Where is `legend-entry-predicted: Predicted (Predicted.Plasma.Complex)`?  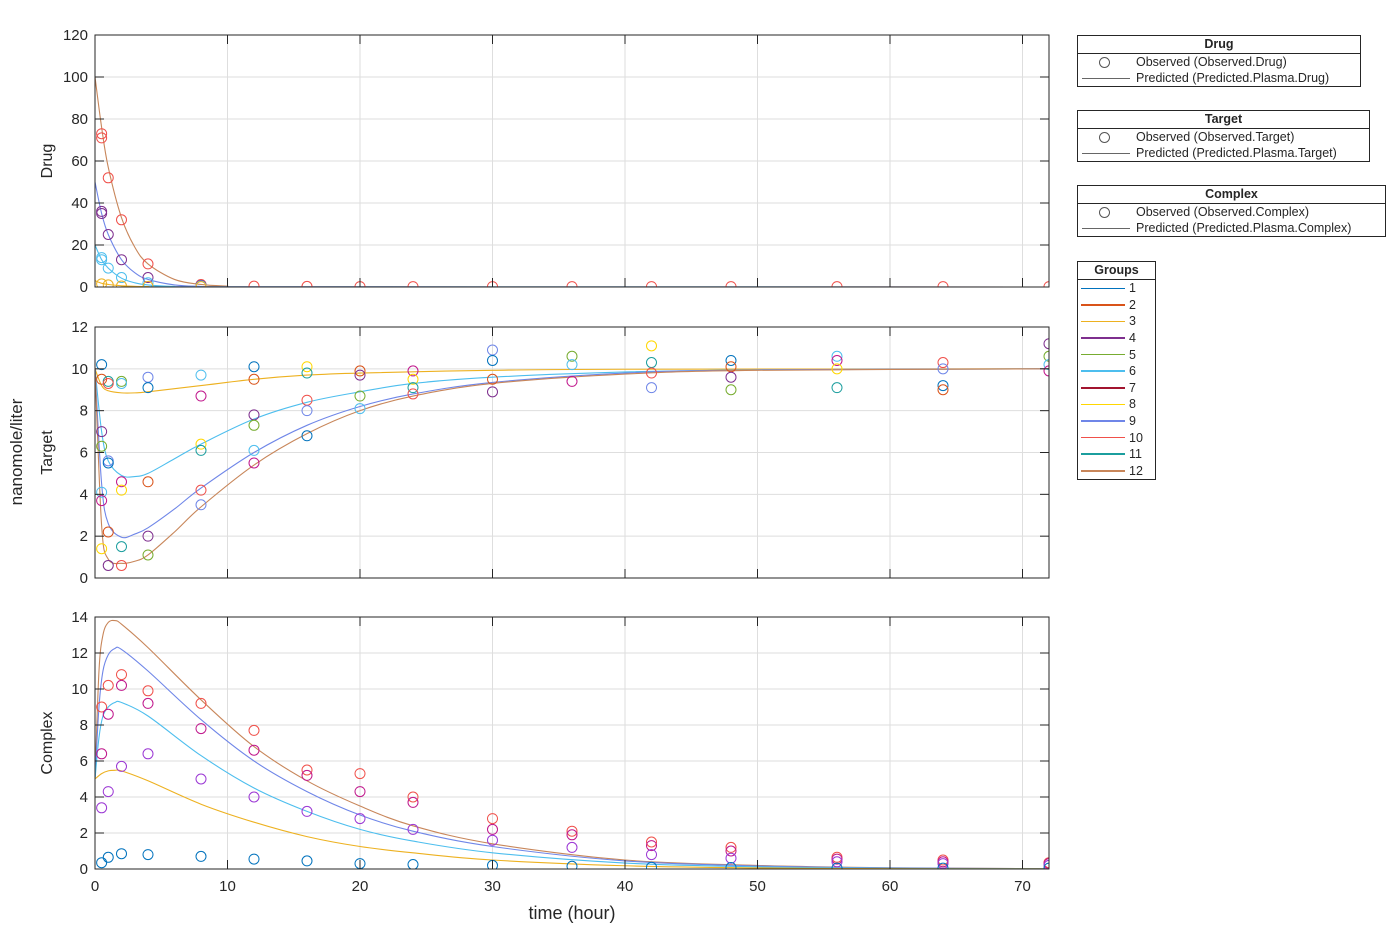 legend-entry-predicted: Predicted (Predicted.Plasma.Complex) is located at coordinates (1231, 228).